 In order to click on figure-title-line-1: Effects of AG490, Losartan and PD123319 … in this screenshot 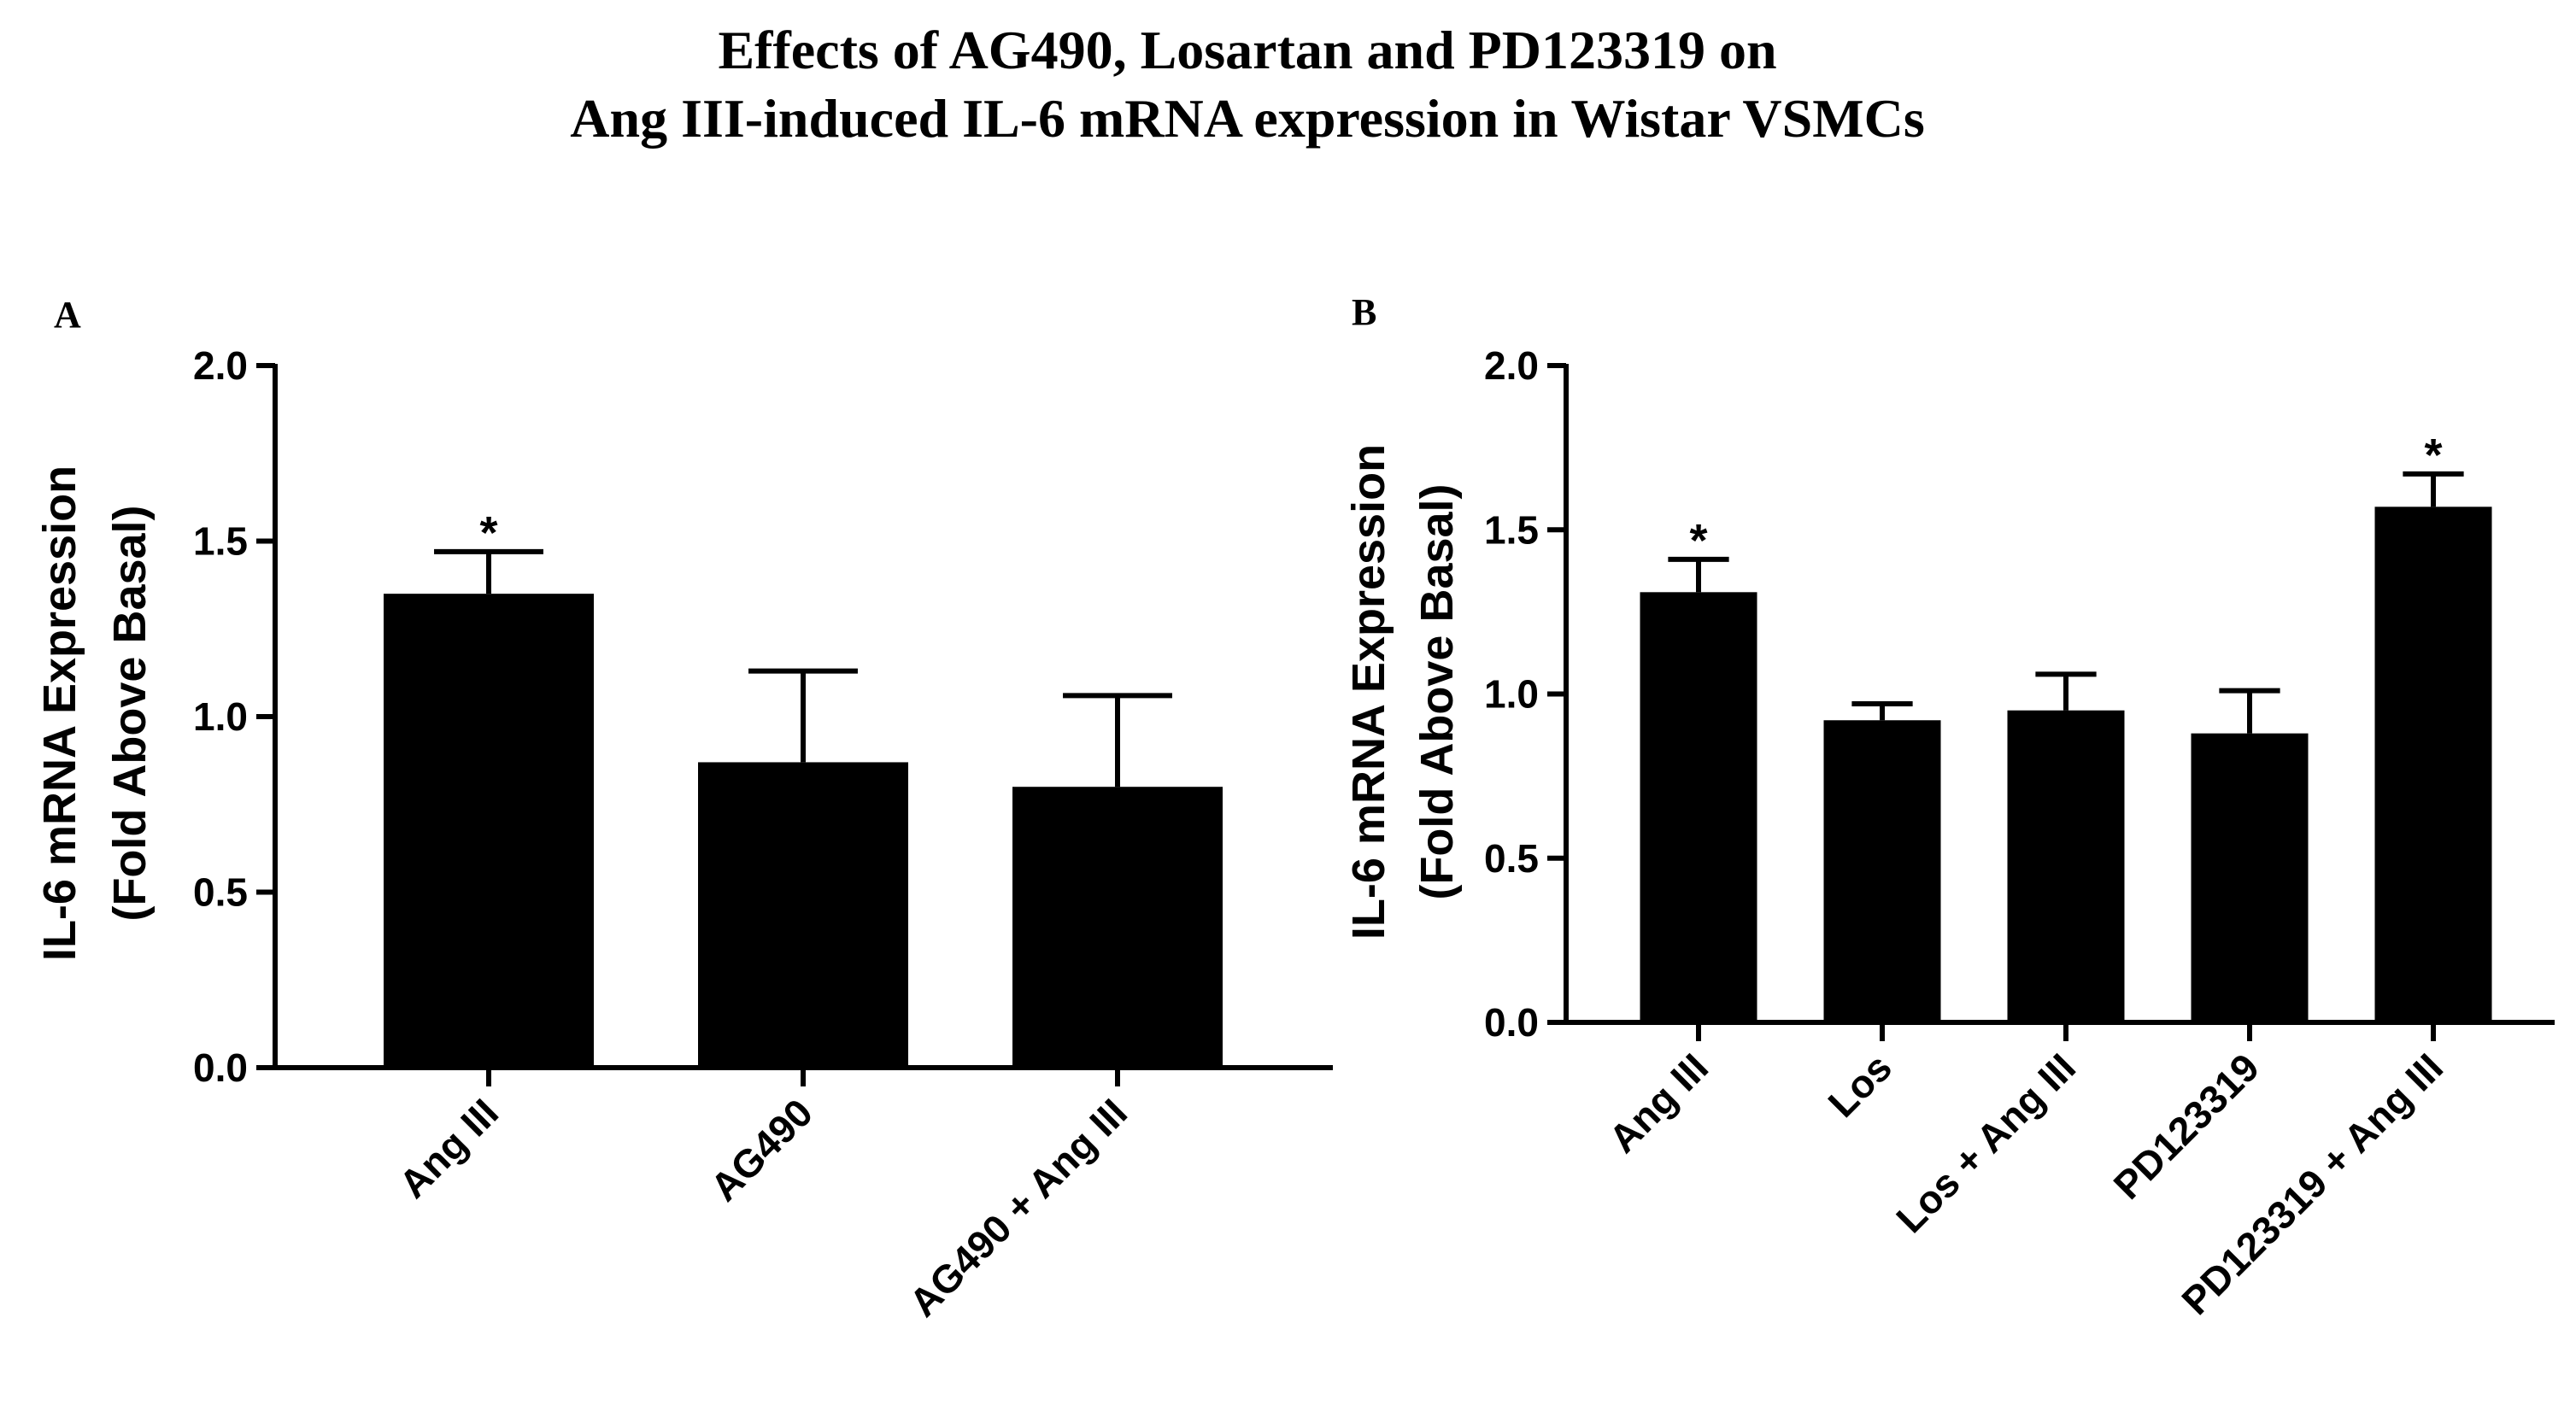, I will do `click(1247, 50)`.